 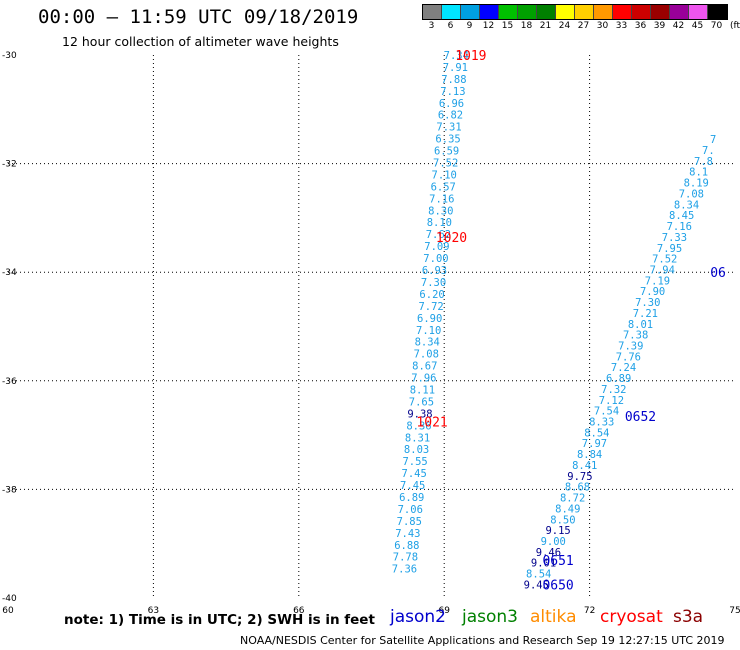 What do you see at coordinates (572, 499) in the screenshot?
I see `swh-point: 8.72` at bounding box center [572, 499].